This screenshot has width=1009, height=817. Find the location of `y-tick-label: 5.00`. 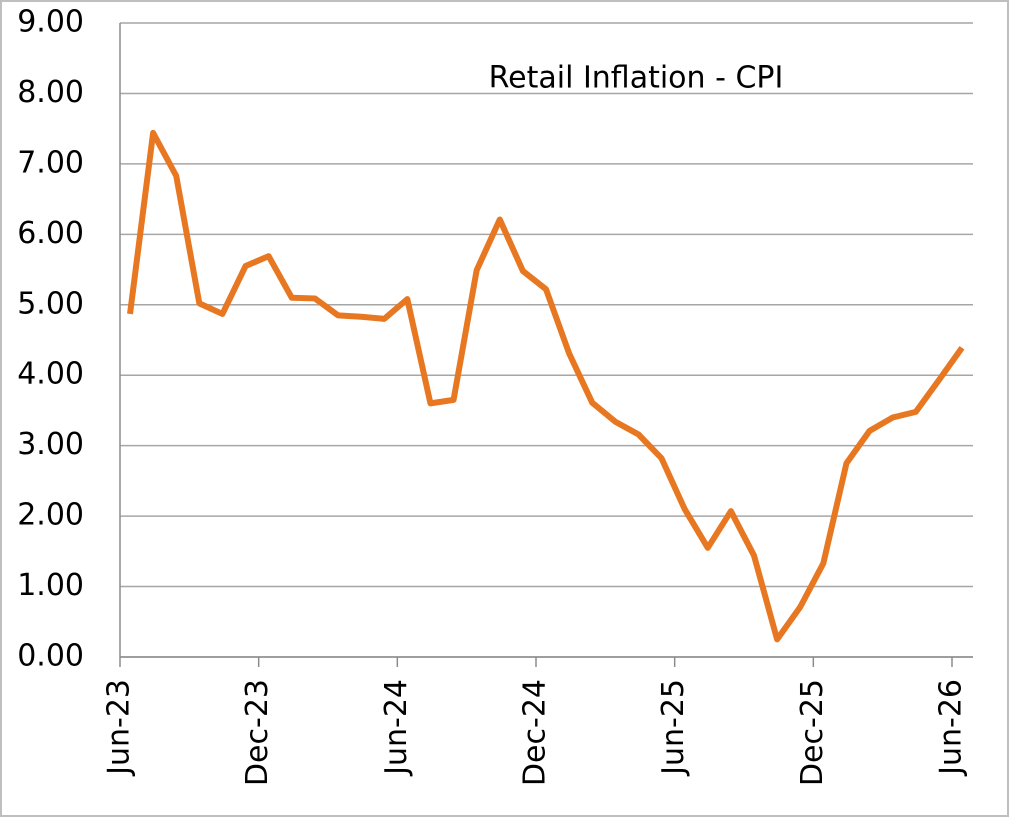

y-tick-label: 5.00 is located at coordinates (50, 303).